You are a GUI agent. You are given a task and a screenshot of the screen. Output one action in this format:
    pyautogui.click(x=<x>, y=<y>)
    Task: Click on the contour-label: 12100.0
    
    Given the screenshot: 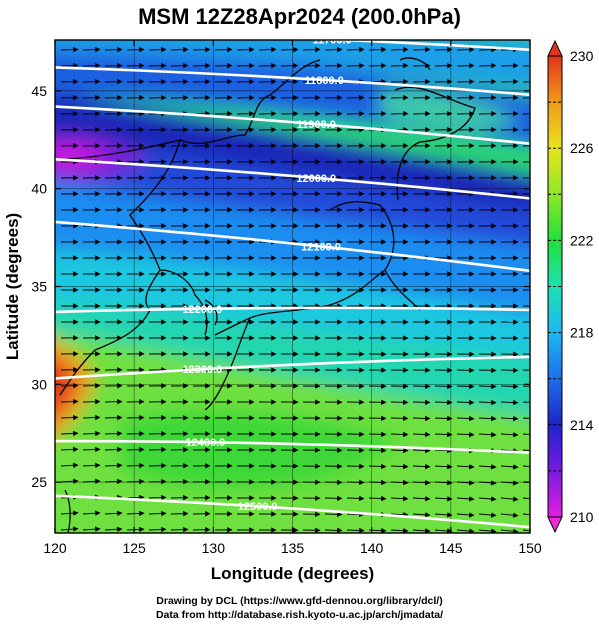 What is the action you would take?
    pyautogui.click(x=321, y=247)
    